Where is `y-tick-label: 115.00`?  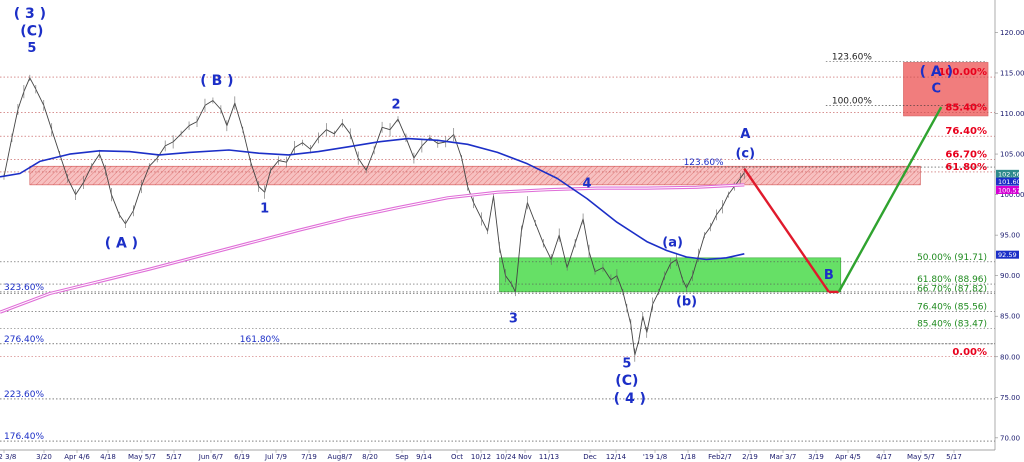 y-tick-label: 115.00 is located at coordinates (1012, 73).